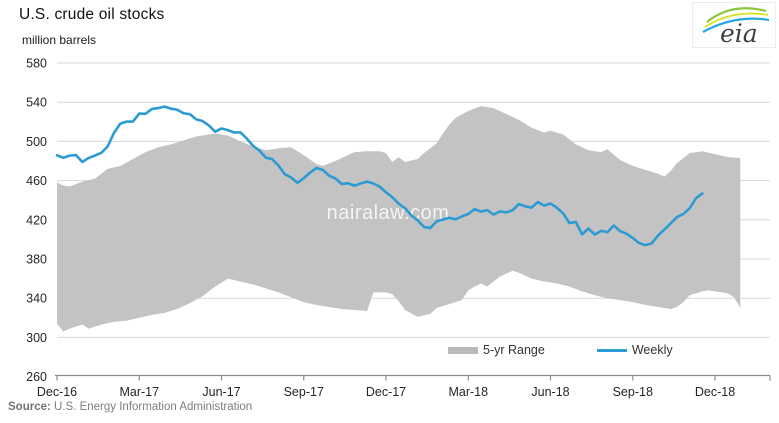  What do you see at coordinates (36, 377) in the screenshot?
I see `y-tick-label: 260` at bounding box center [36, 377].